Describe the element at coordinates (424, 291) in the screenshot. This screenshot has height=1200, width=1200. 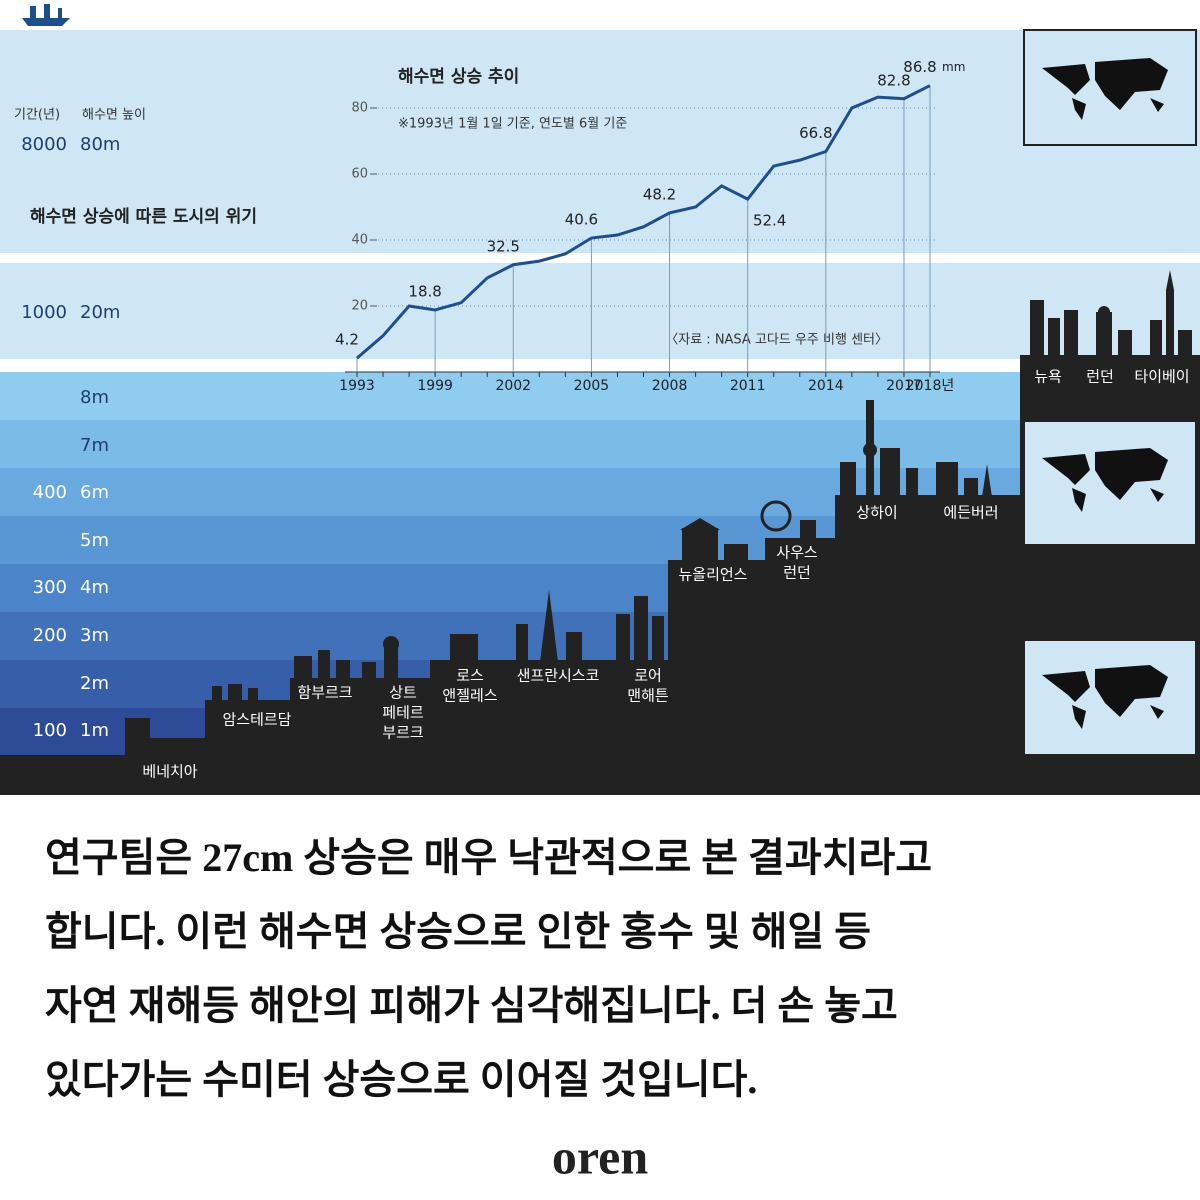
I see `value-label: 18.8` at that location.